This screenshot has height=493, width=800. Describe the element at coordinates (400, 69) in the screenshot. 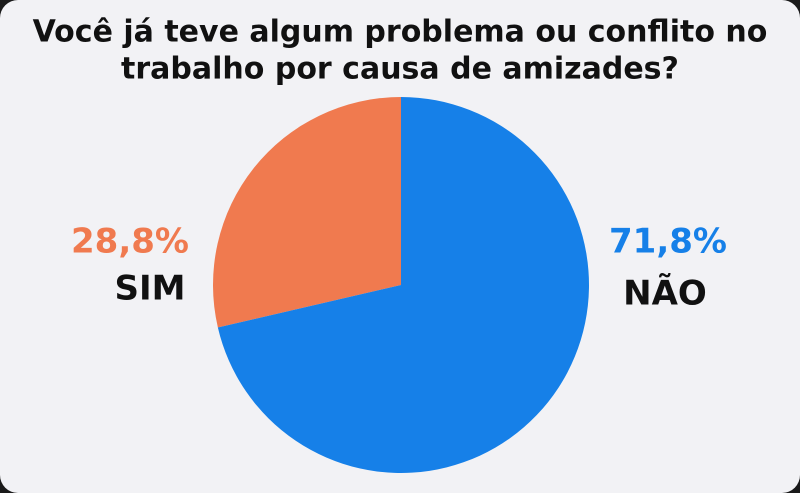

I see `chart-title: trabalho por causa de amizades?` at that location.